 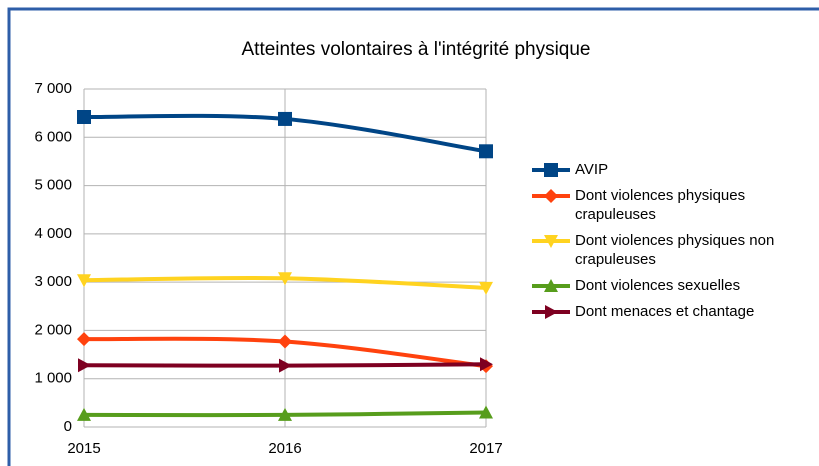 I want to click on y-tick-label: 1 000, so click(x=53, y=378).